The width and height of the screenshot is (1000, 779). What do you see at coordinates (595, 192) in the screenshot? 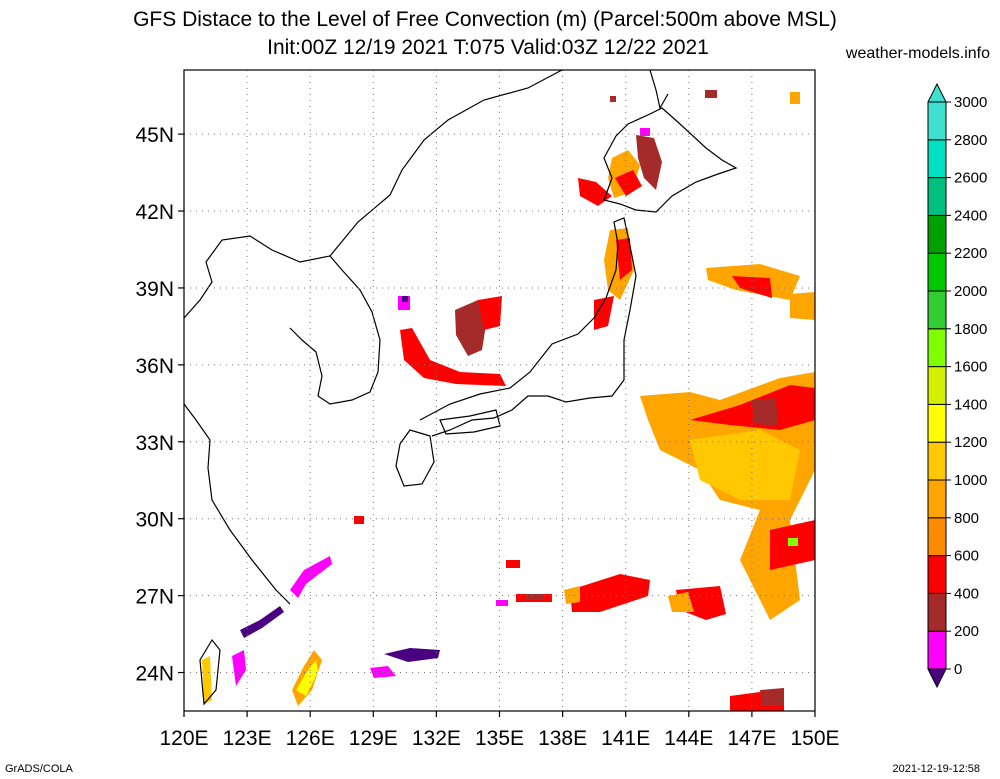
I see `field-hokkaido-red` at bounding box center [595, 192].